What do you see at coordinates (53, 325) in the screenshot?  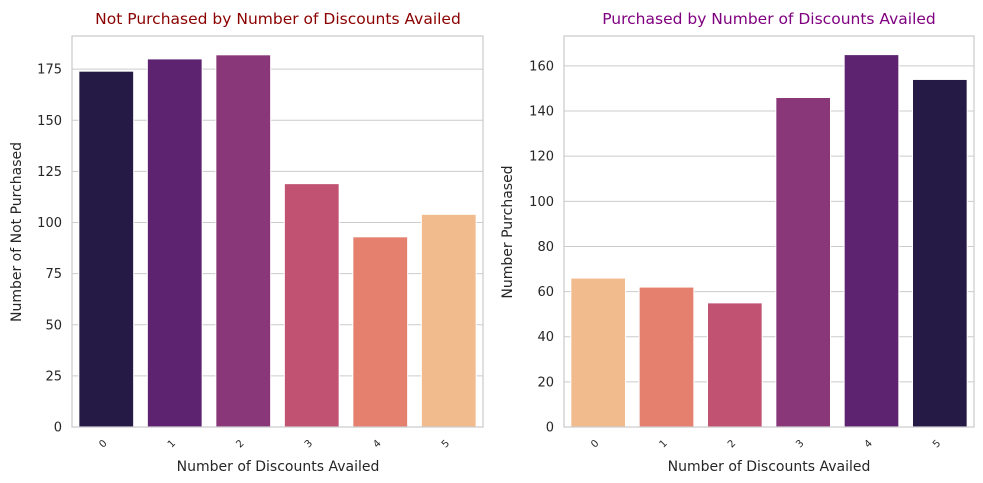 I see `y-tick-label: 50` at bounding box center [53, 325].